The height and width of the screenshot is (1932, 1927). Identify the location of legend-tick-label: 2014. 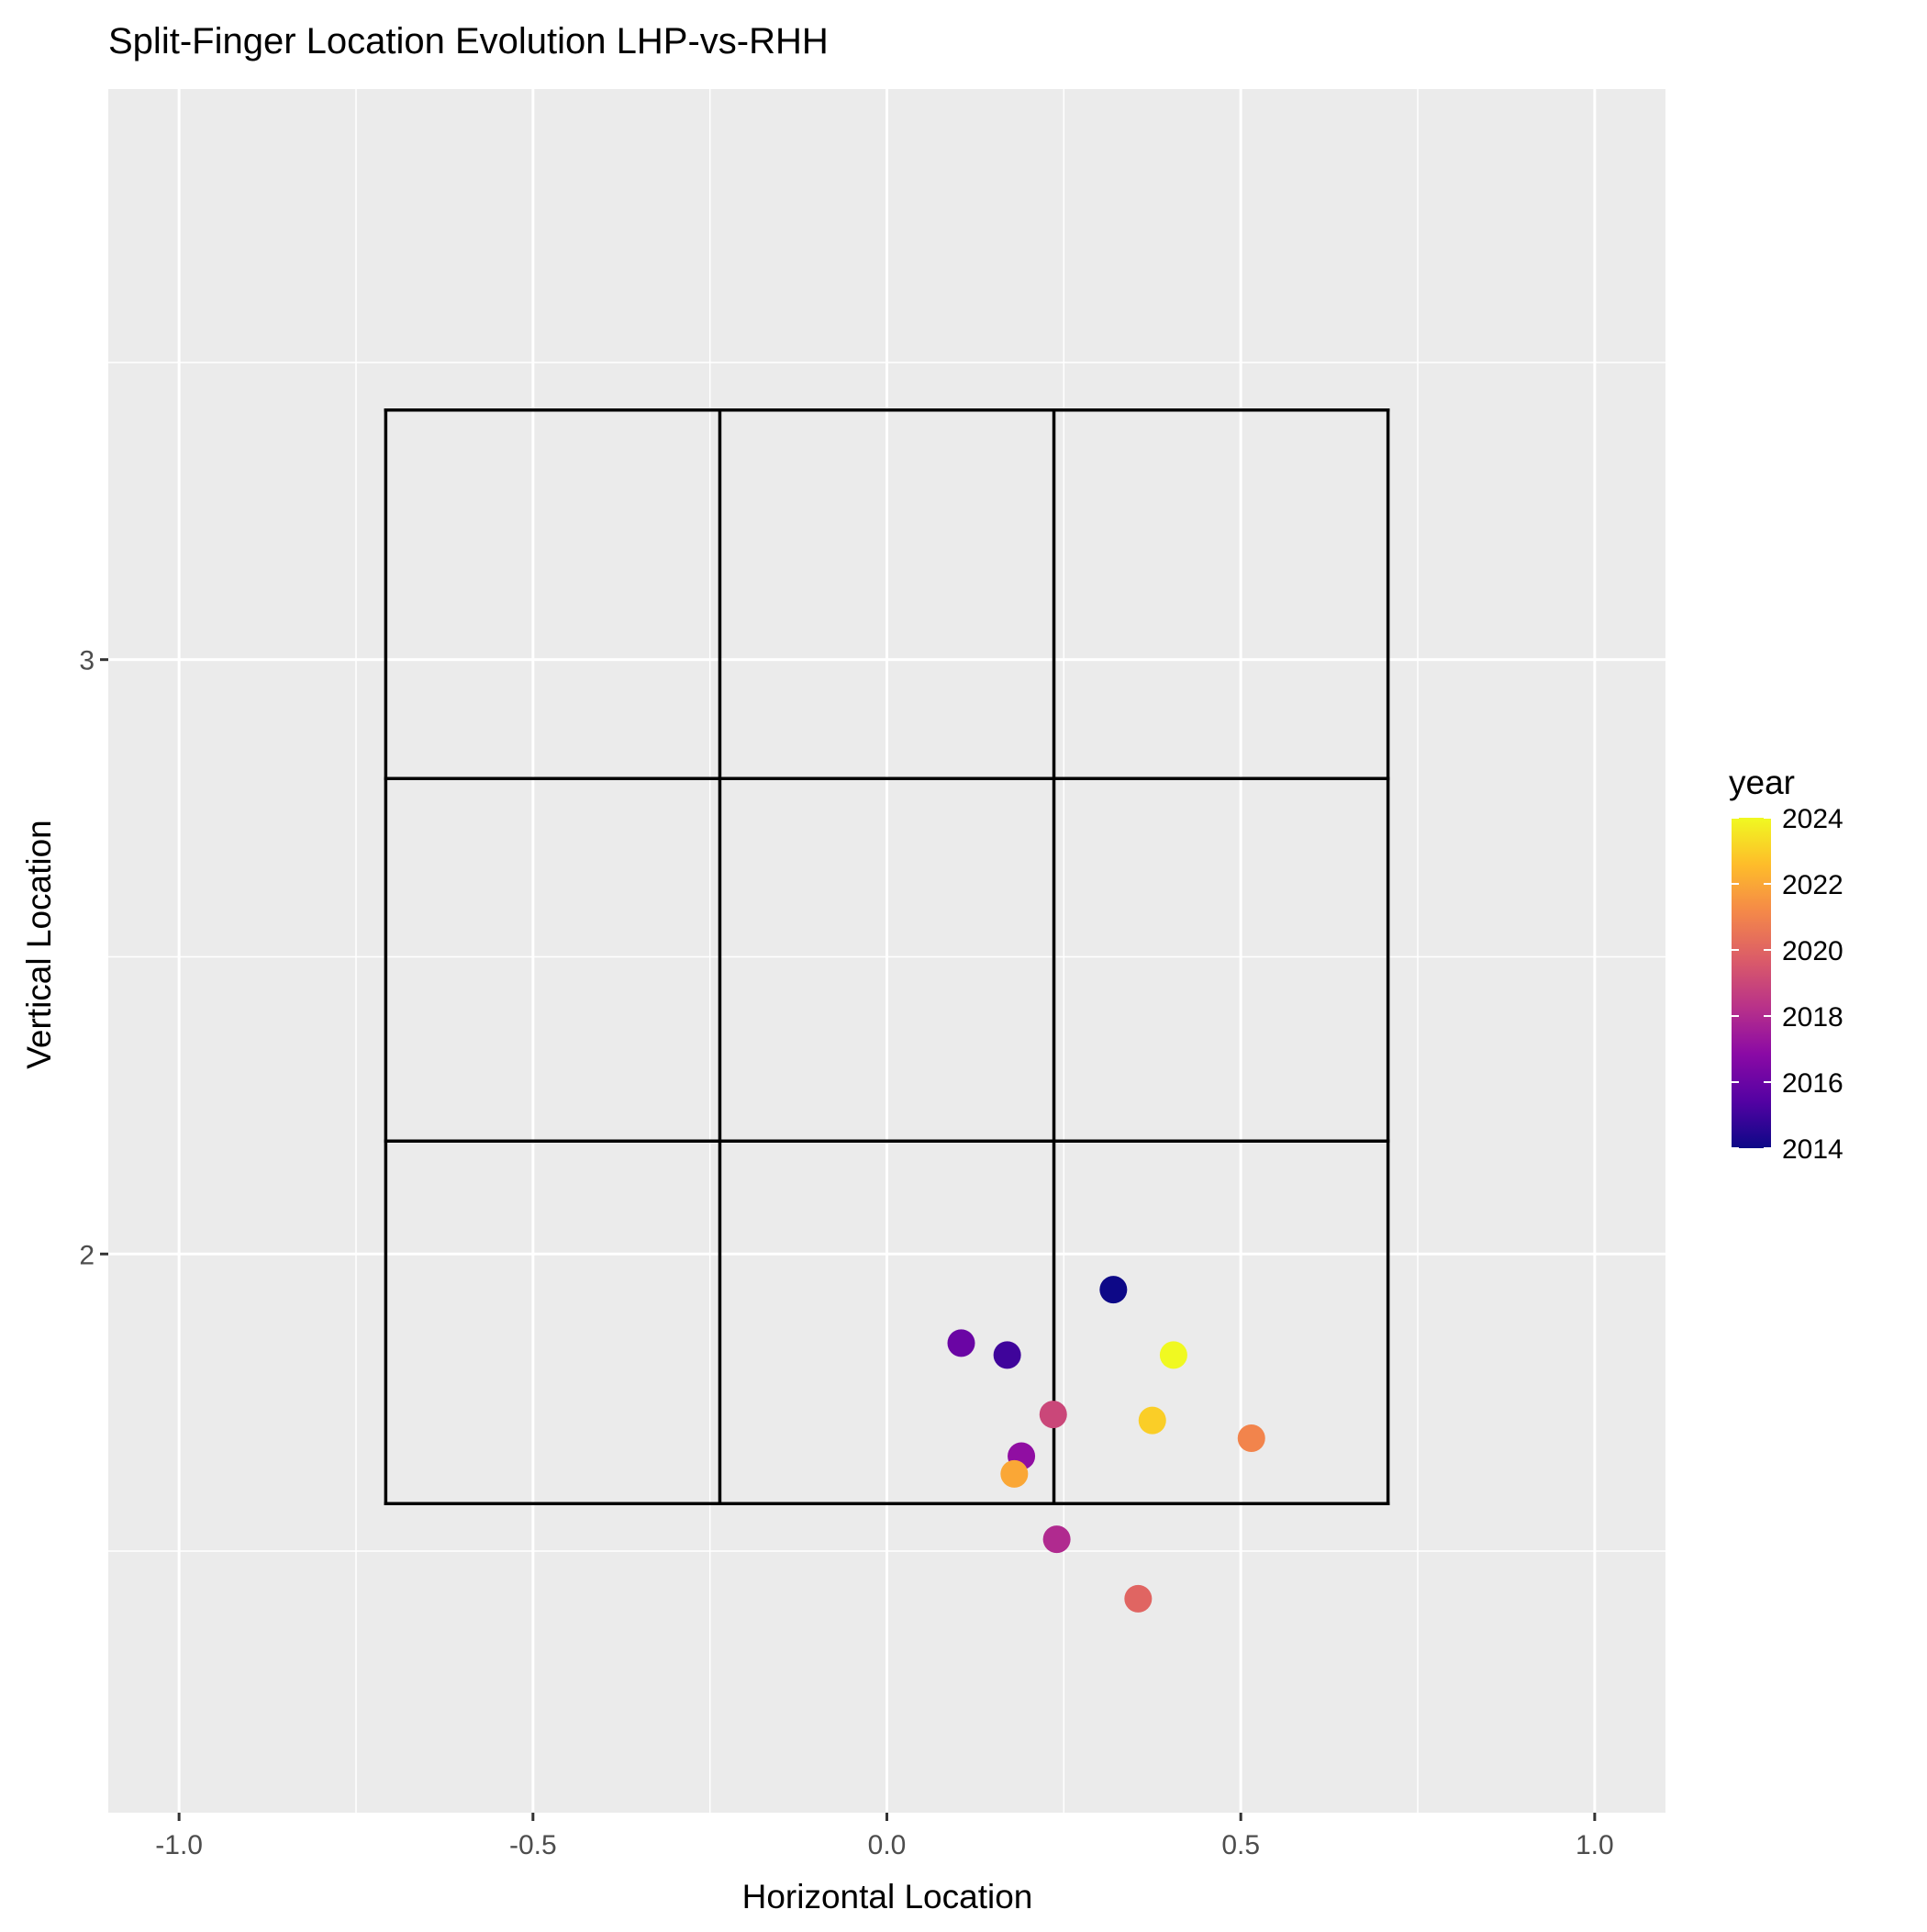
(1812, 1149).